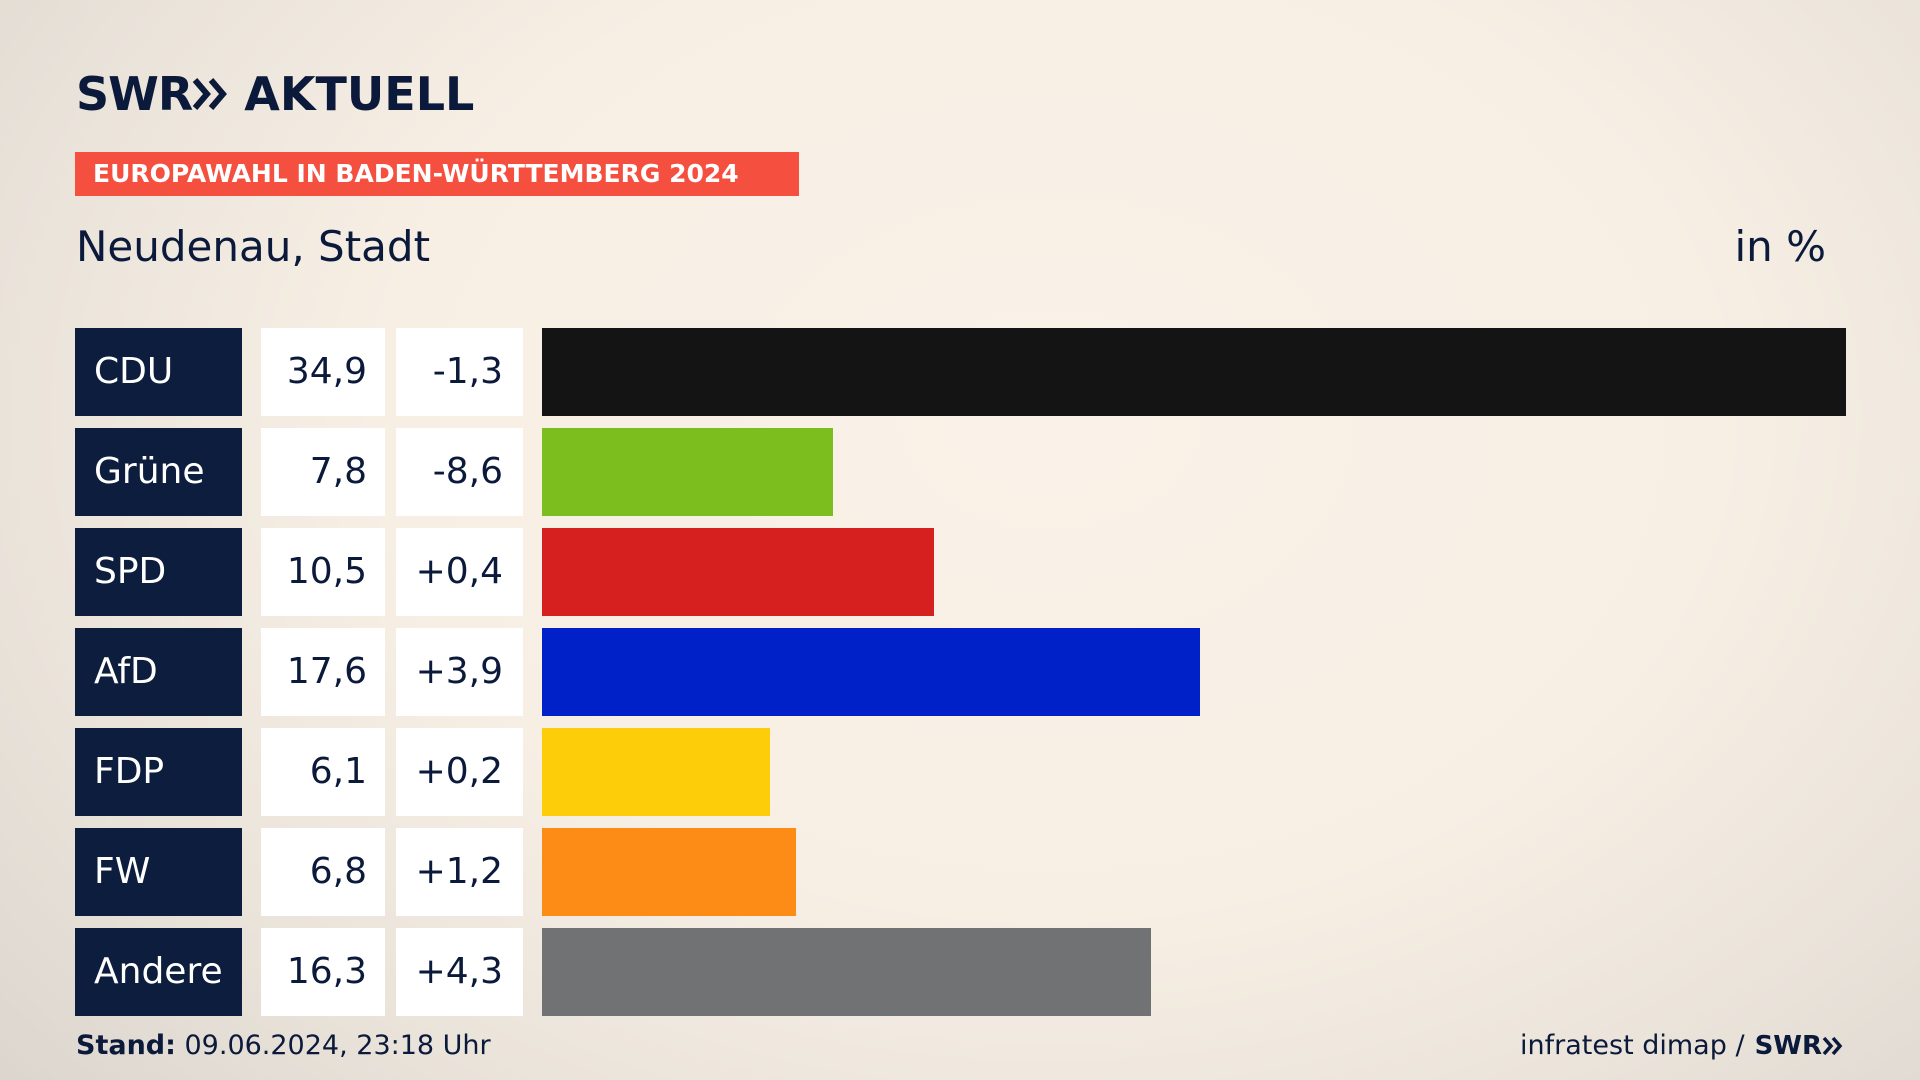 Image resolution: width=1920 pixels, height=1080 pixels. I want to click on election-banner: EUROPAWAHL IN BADEN-WÜRTTEMBERG 2024, so click(437, 174).